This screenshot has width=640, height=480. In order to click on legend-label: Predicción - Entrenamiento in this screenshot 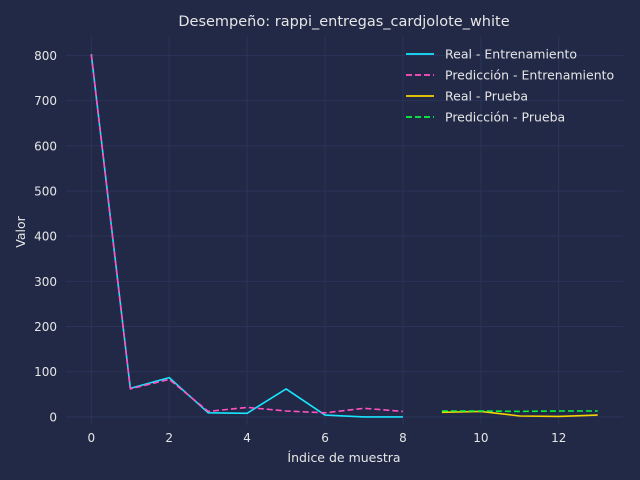, I will do `click(529, 75)`.